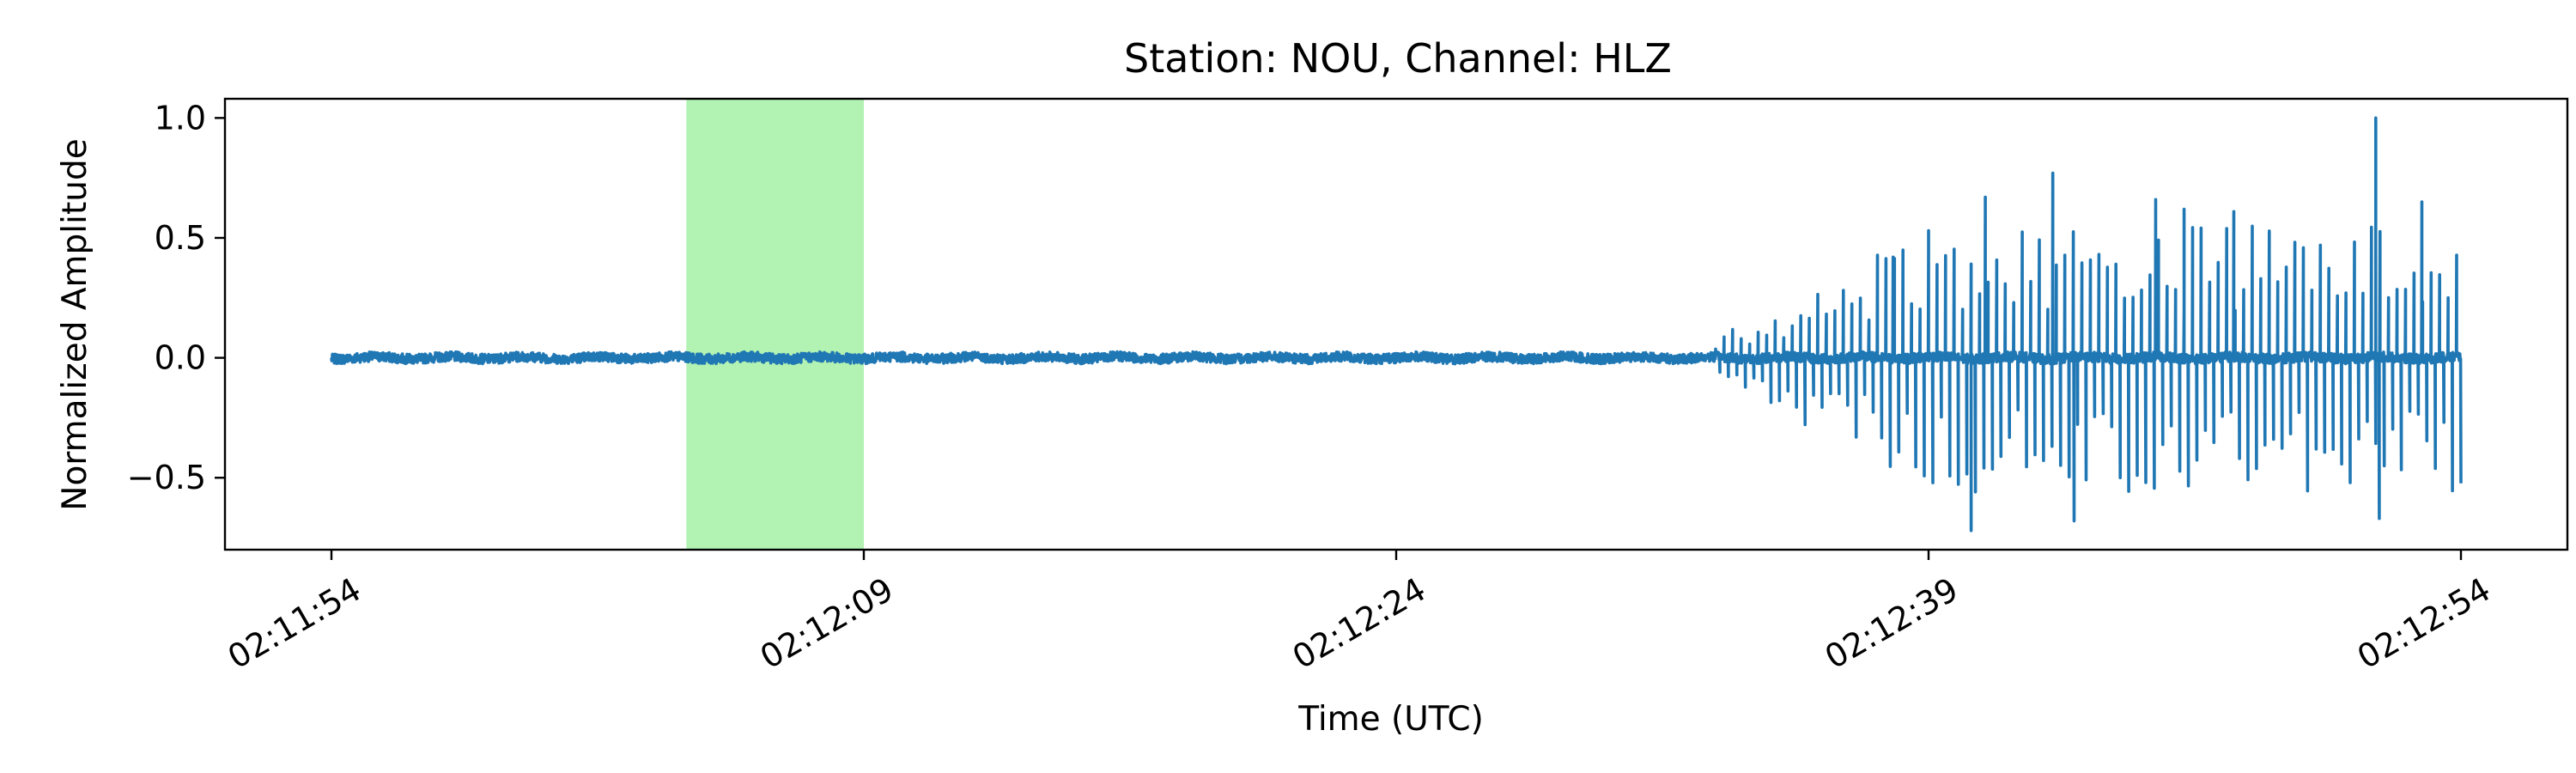 The image size is (2576, 773). Describe the element at coordinates (295, 623) in the screenshot. I see `x-tick-label: 02:11:54` at that location.